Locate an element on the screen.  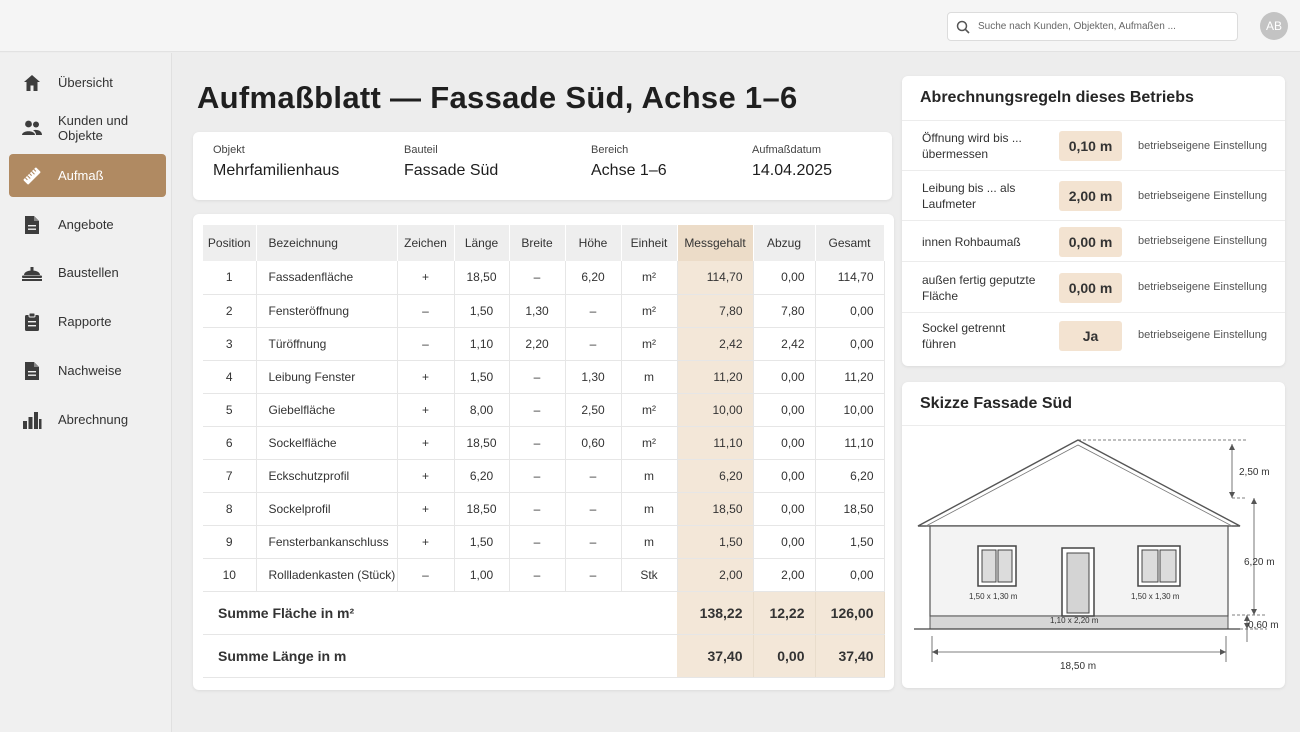
sum-label: Summe Fläche in m² is located at coordinates (440, 613).